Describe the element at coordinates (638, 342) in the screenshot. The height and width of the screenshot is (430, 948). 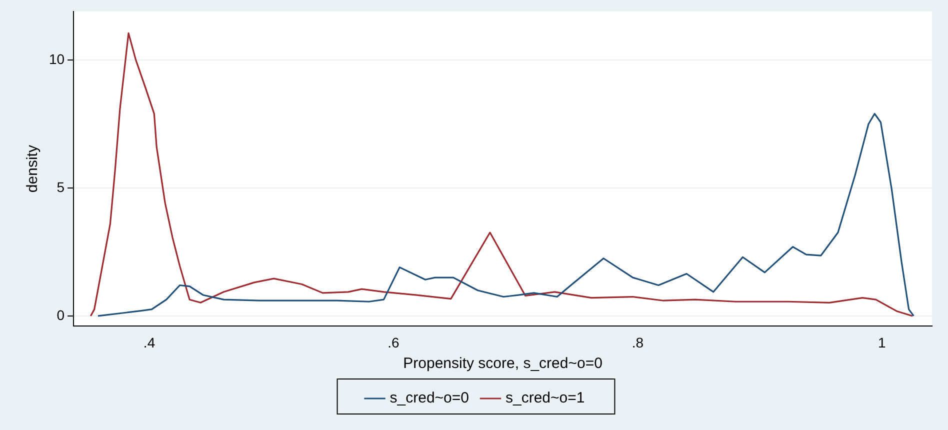
I see `x-tick-label: .8` at that location.